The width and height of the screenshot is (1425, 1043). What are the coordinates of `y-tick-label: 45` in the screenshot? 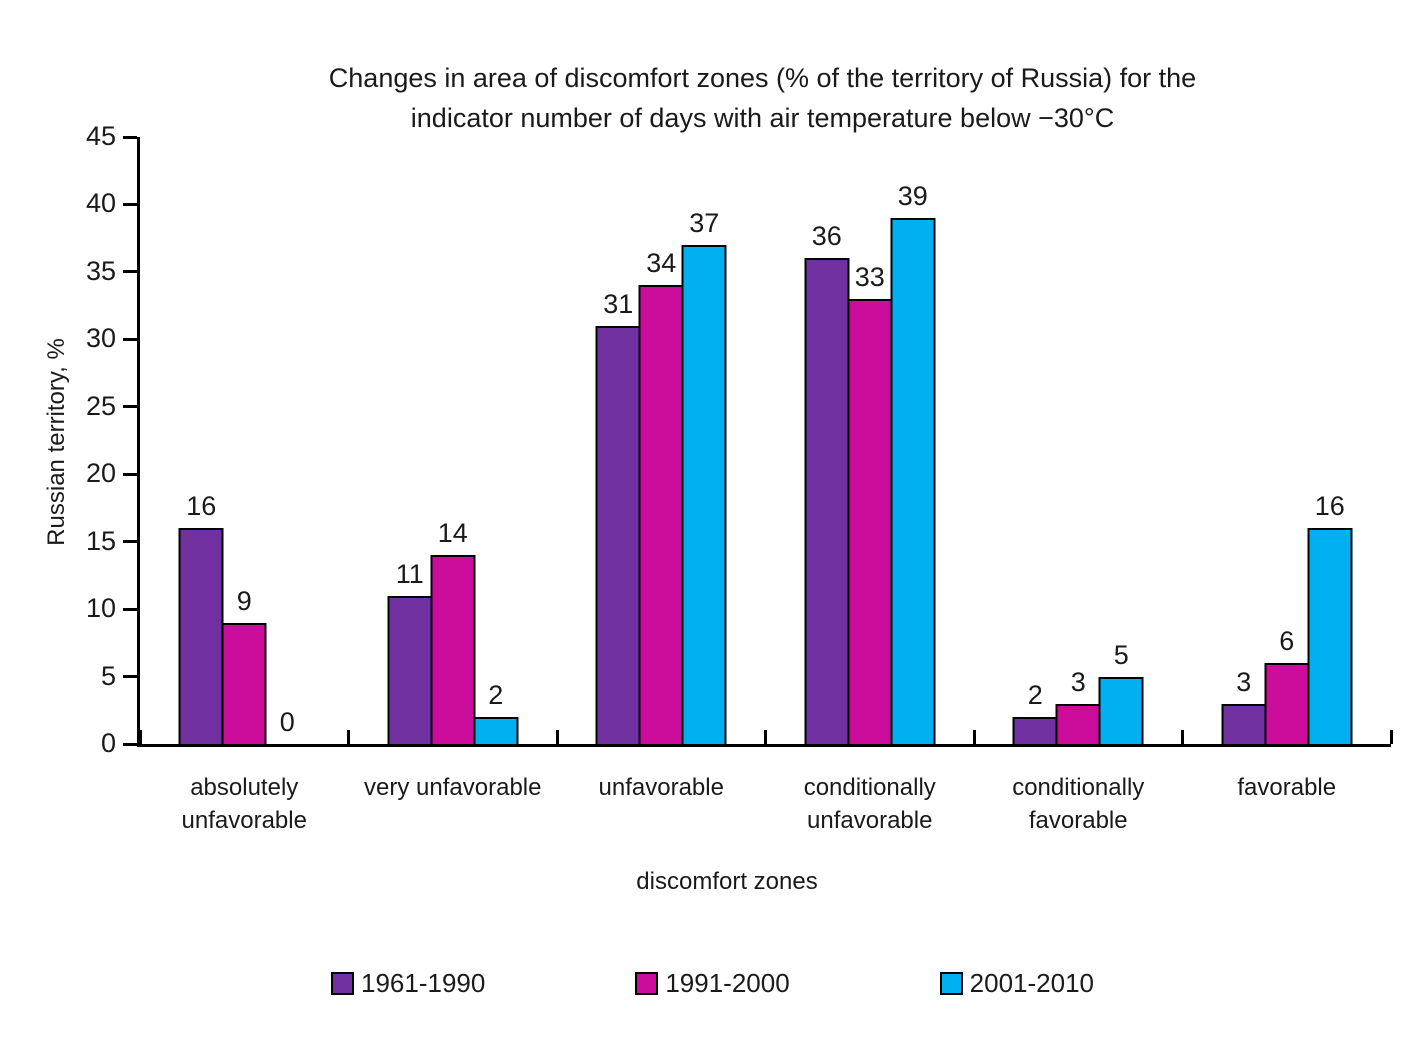 It's located at (100, 136).